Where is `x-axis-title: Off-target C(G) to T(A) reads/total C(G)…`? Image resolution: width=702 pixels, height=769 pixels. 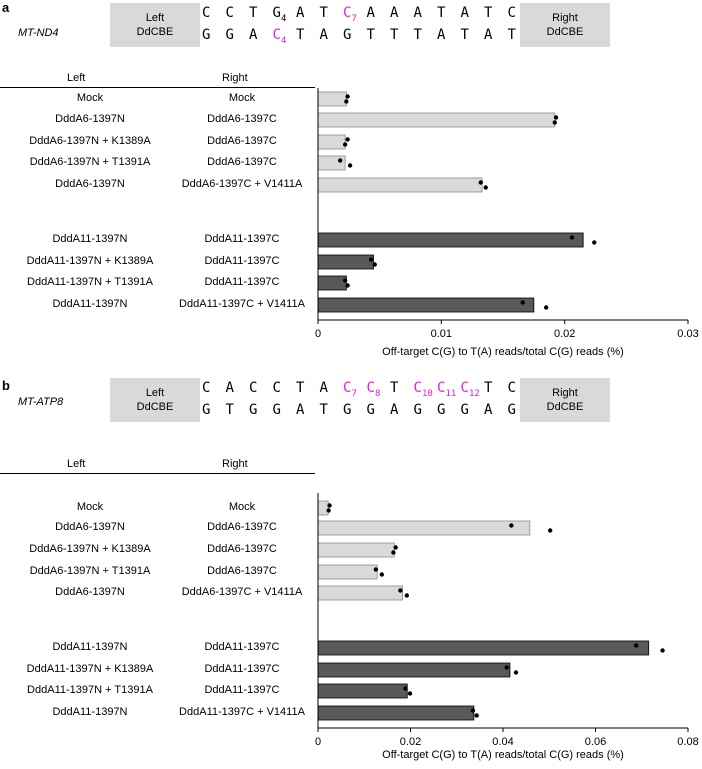
x-axis-title: Off-target C(G) to T(A) reads/total C(G)… is located at coordinates (503, 352).